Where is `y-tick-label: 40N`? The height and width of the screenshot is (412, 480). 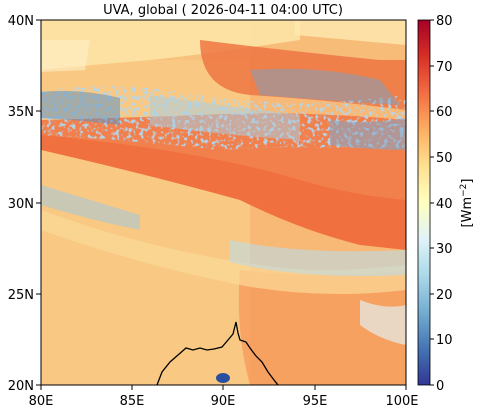 y-tick-label: 40N is located at coordinates (21, 21).